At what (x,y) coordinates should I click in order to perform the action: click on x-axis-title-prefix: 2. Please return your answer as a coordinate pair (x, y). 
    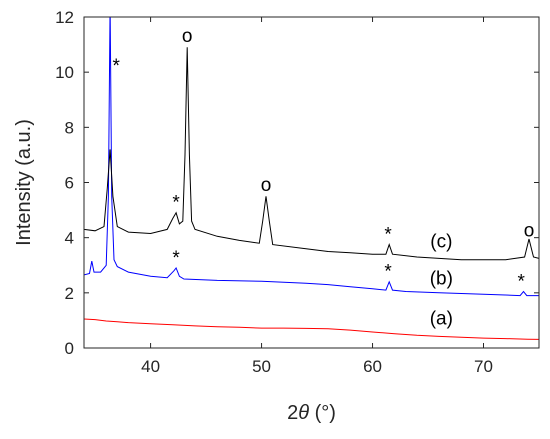
    Looking at the image, I should click on (292, 413).